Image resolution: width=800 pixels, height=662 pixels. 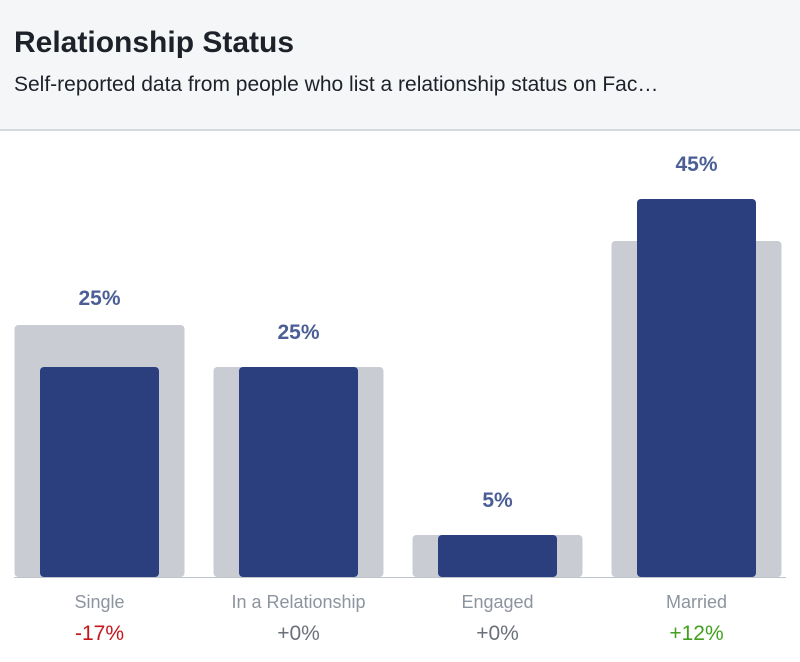 What do you see at coordinates (696, 602) in the screenshot?
I see `category-label: Married` at bounding box center [696, 602].